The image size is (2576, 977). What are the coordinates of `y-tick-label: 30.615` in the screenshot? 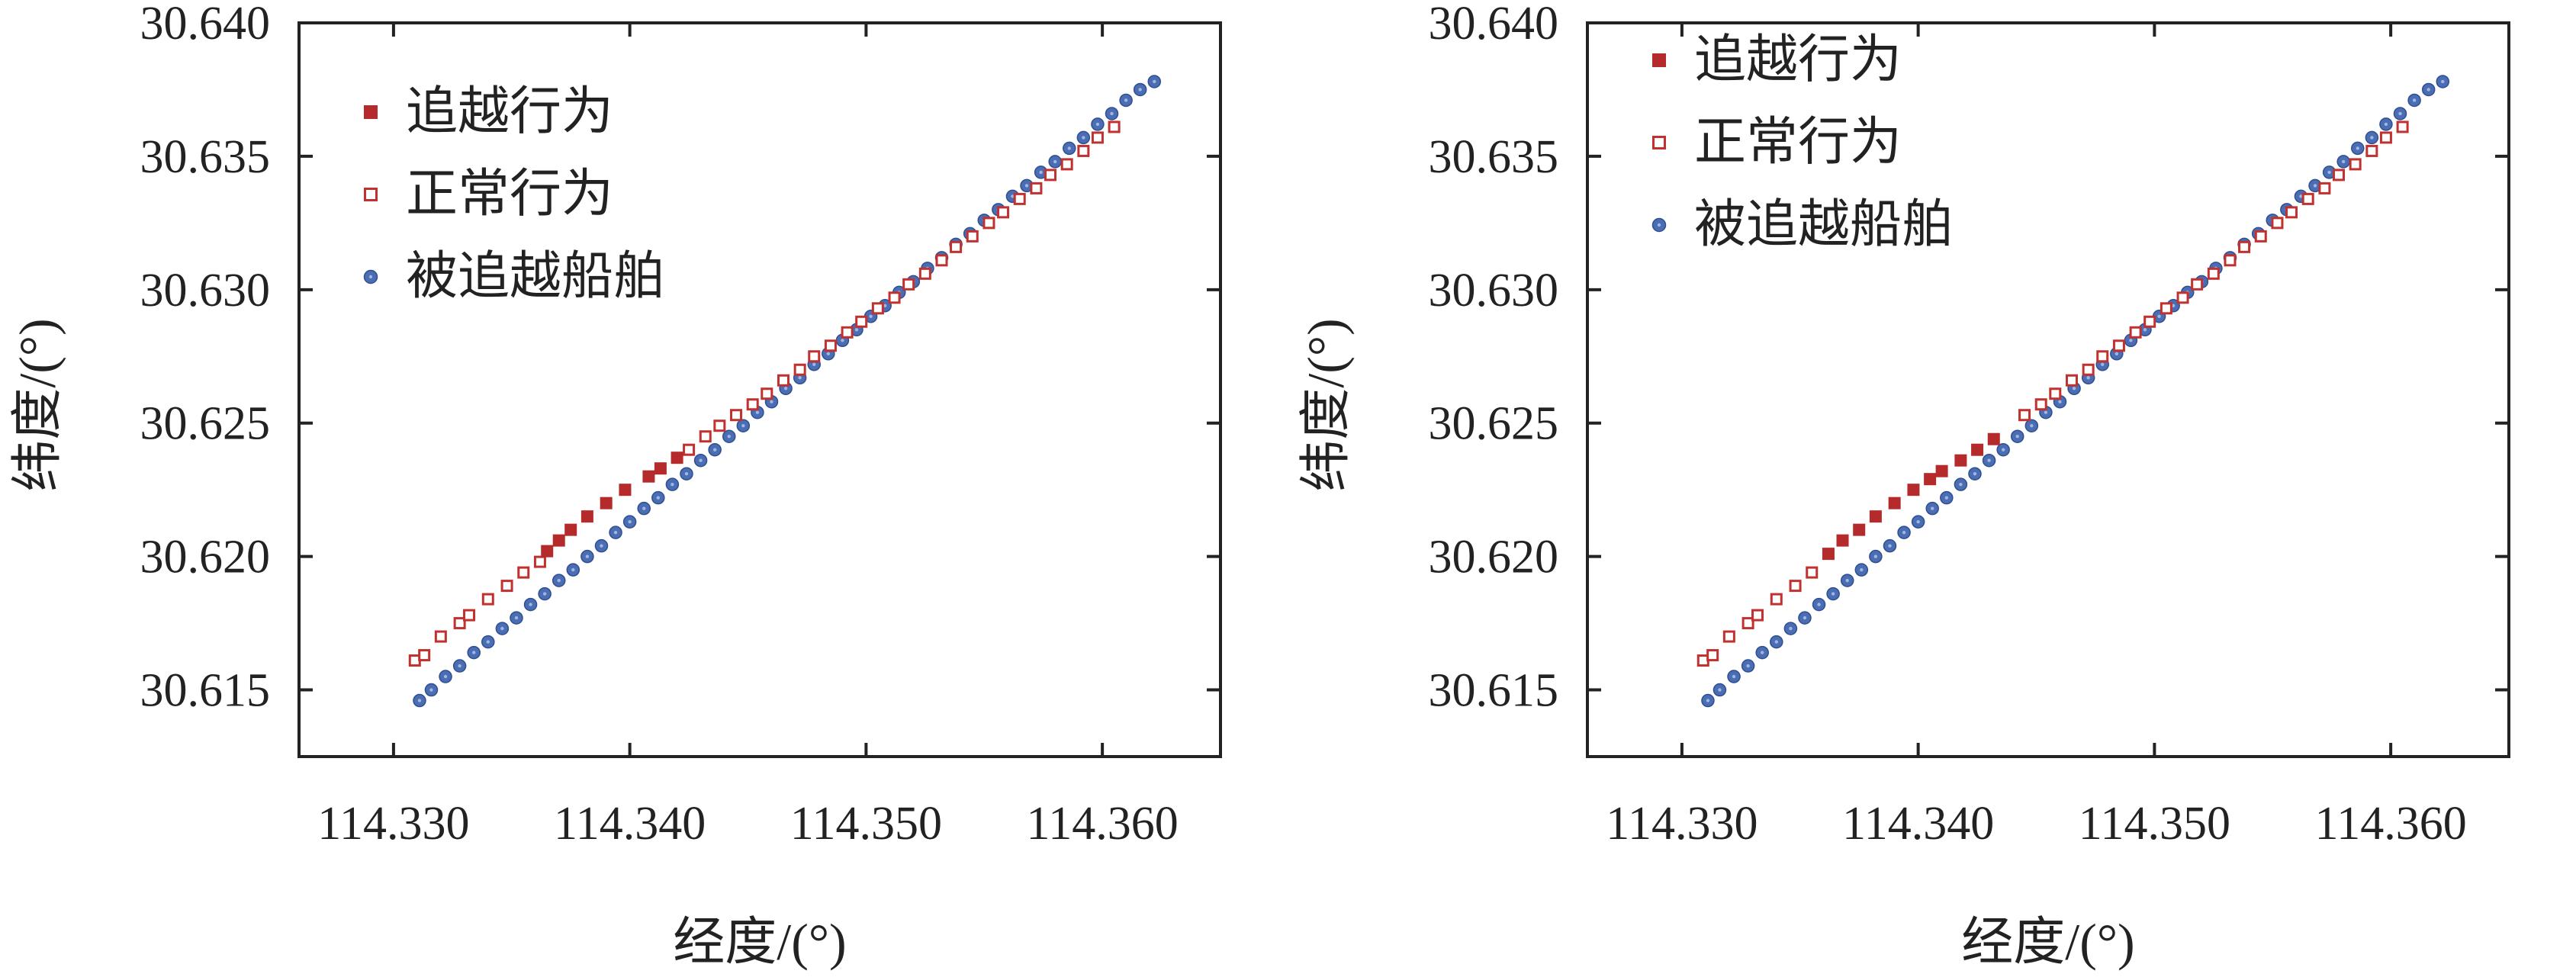 It's located at (1494, 691).